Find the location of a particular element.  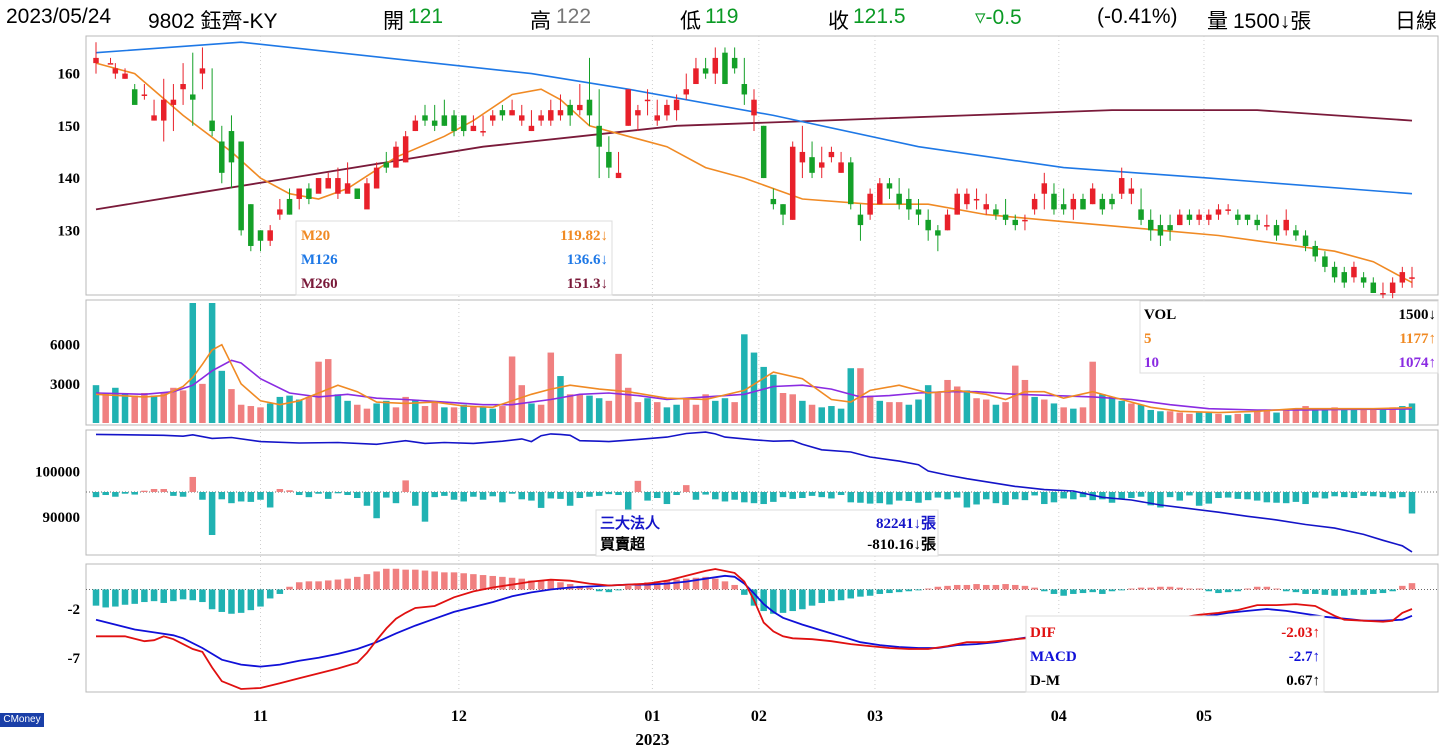

legend-name: DIF is located at coordinates (1043, 633).